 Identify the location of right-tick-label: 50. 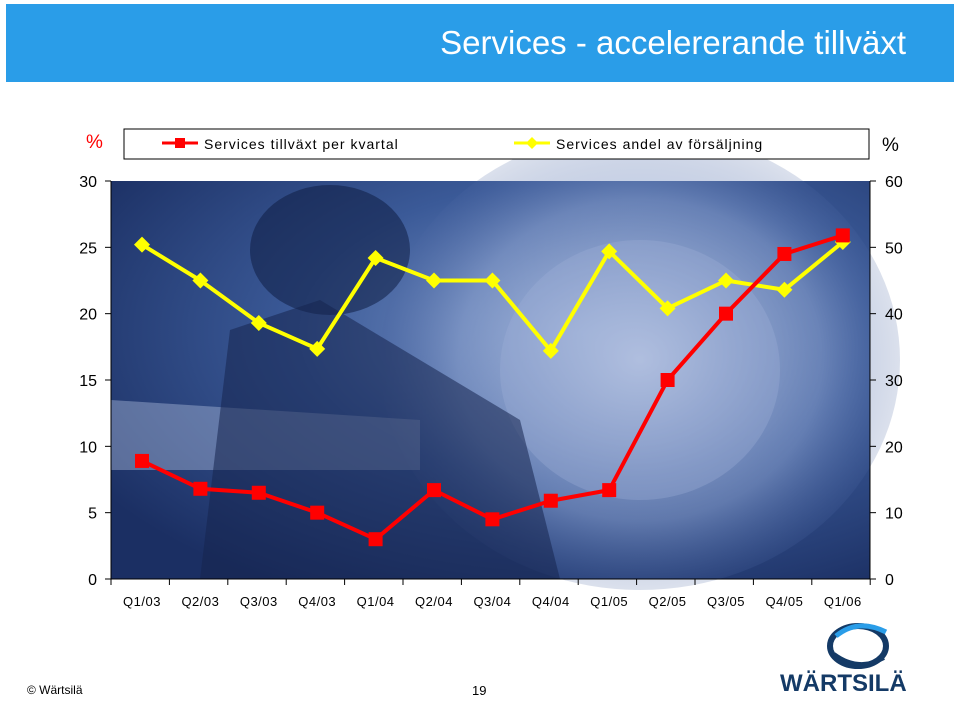
(894, 248).